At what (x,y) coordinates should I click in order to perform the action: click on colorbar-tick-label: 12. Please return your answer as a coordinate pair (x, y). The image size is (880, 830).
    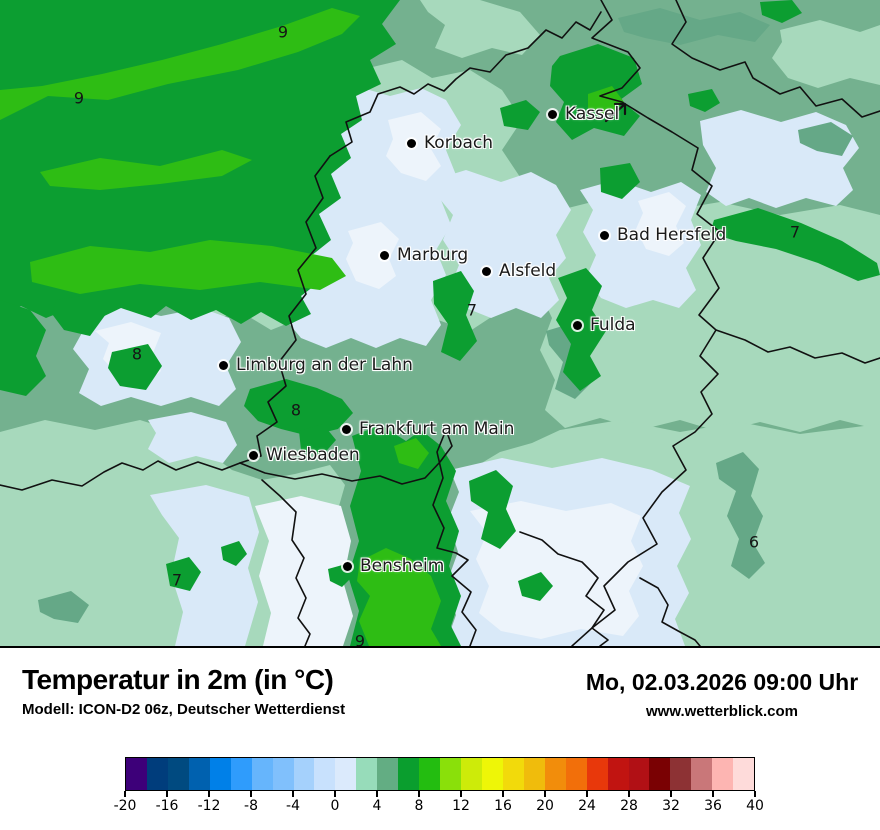
    Looking at the image, I should click on (461, 806).